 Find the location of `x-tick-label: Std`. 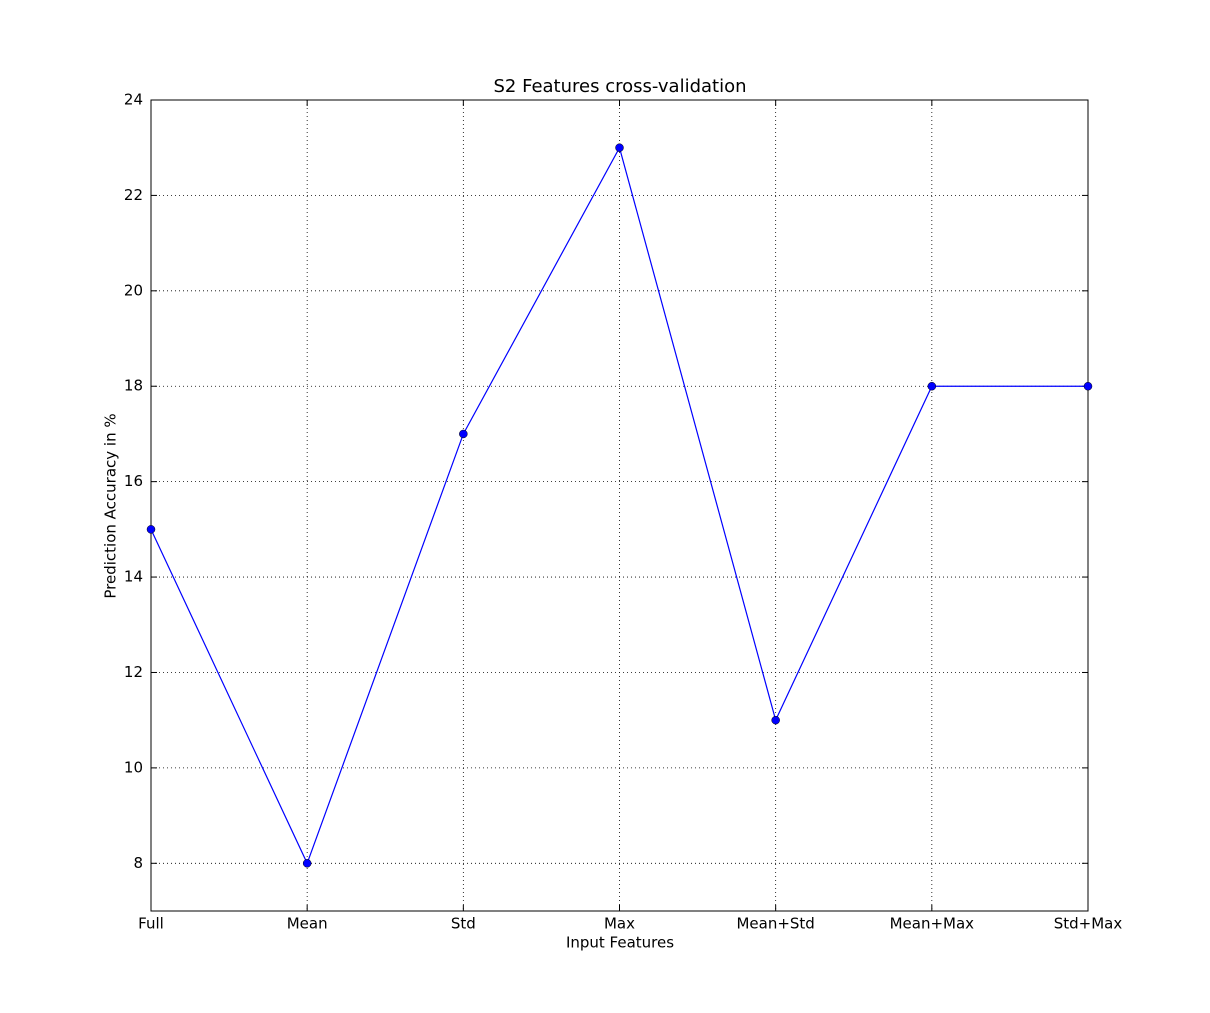

x-tick-label: Std is located at coordinates (463, 924).